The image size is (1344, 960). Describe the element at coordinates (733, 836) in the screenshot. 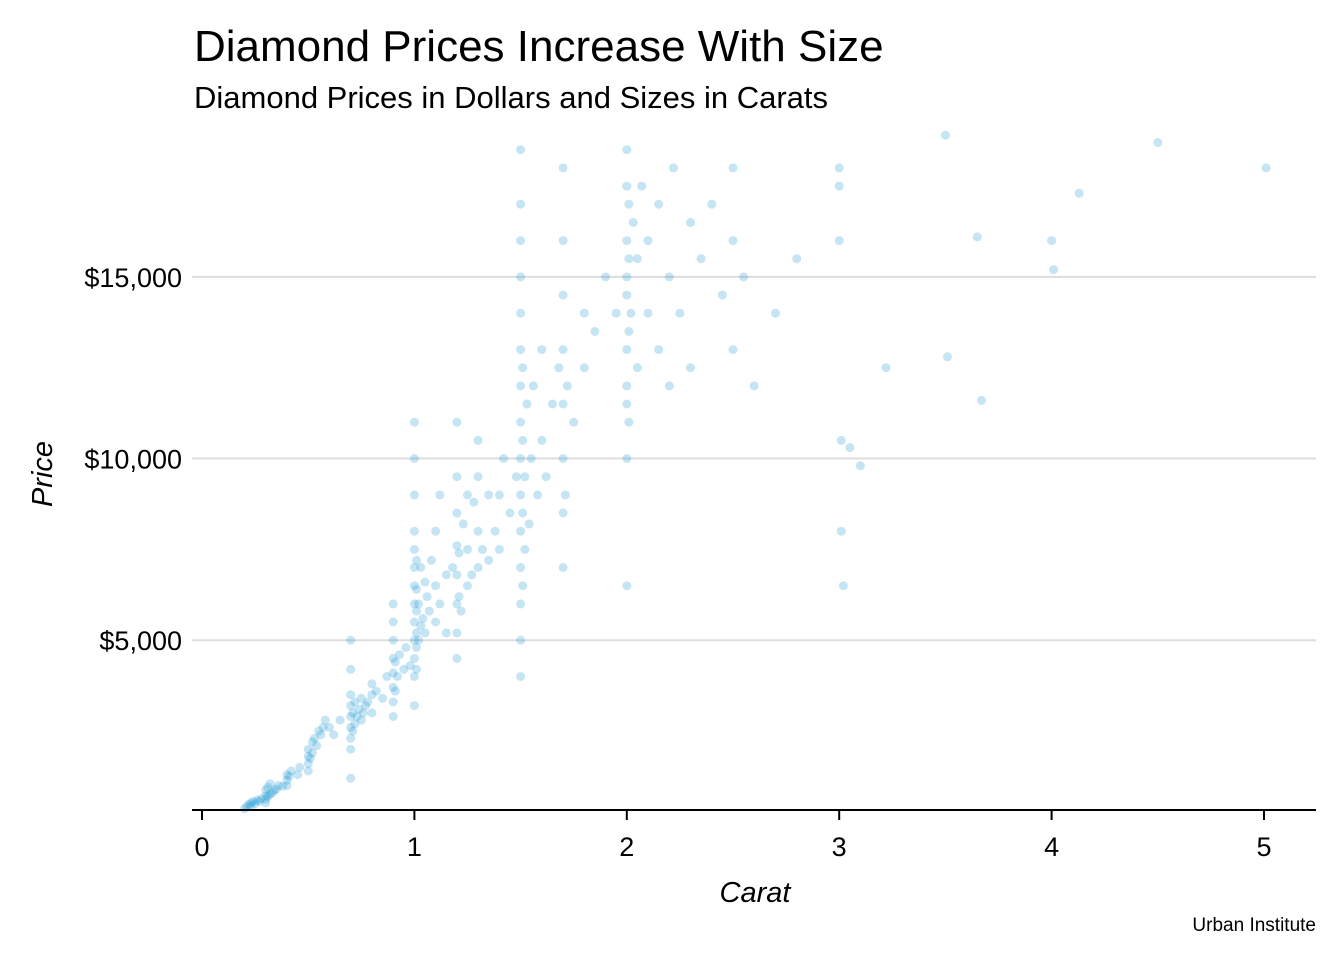

I see `x-axis-ticks: 0 1 2 3 4 5` at that location.